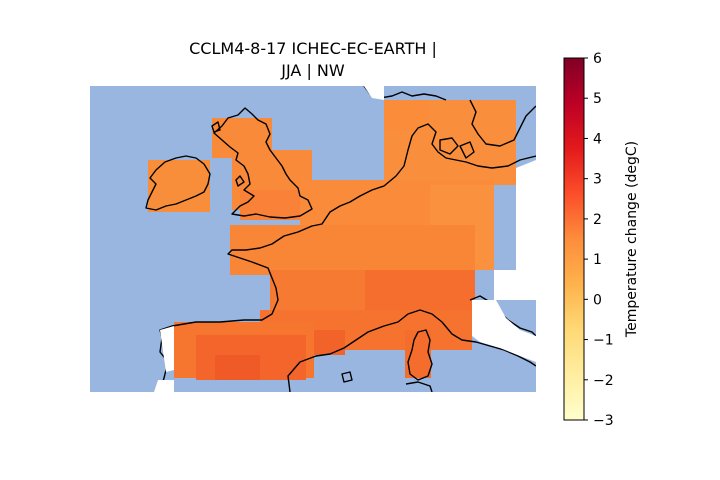 Image resolution: width=720 pixels, height=480 pixels. Describe the element at coordinates (574, 239) in the screenshot. I see `colorbar-gradient` at that location.